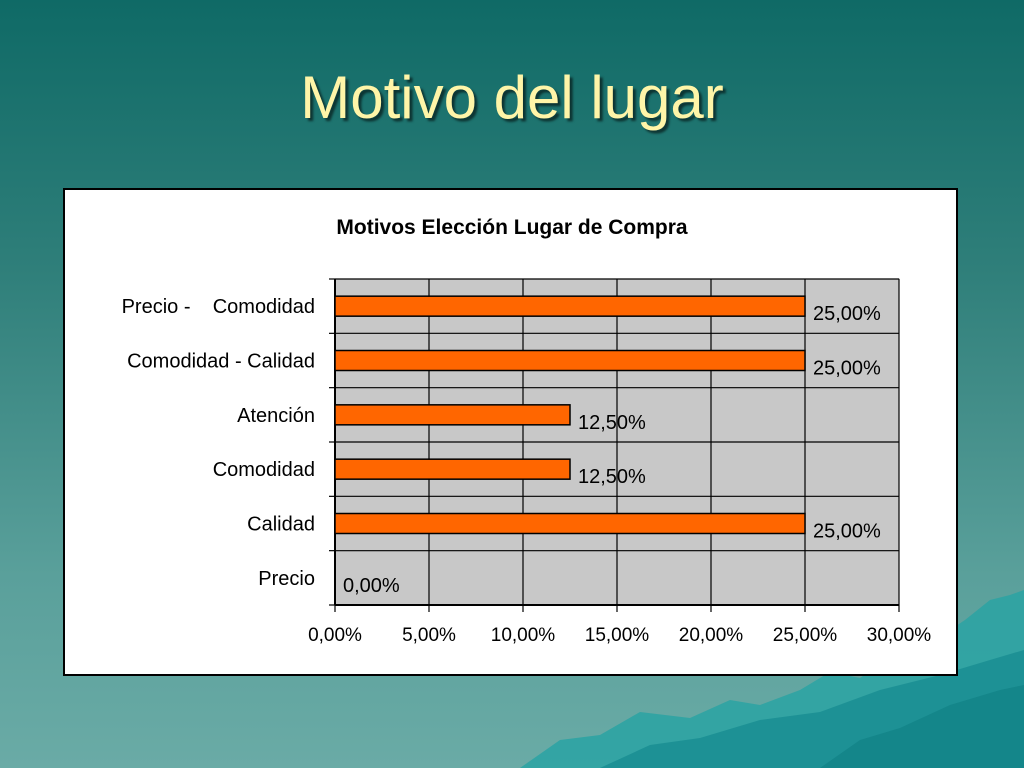 This screenshot has height=768, width=1024. Describe the element at coordinates (264, 470) in the screenshot. I see `category-label: Comodidad` at that location.